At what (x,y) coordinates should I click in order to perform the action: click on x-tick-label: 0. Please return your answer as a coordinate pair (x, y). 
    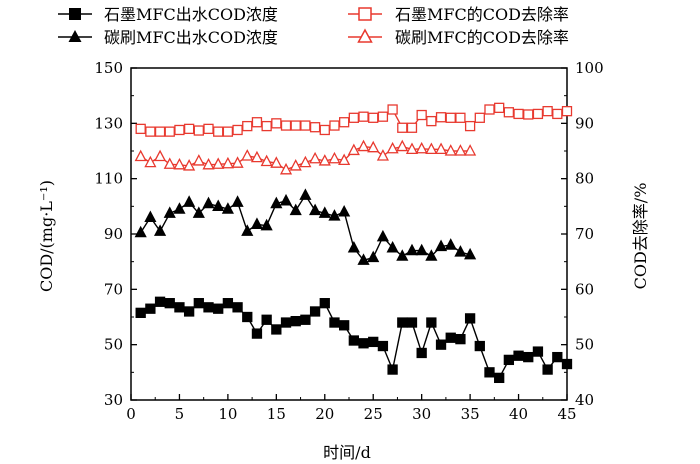
    Looking at the image, I should click on (131, 414).